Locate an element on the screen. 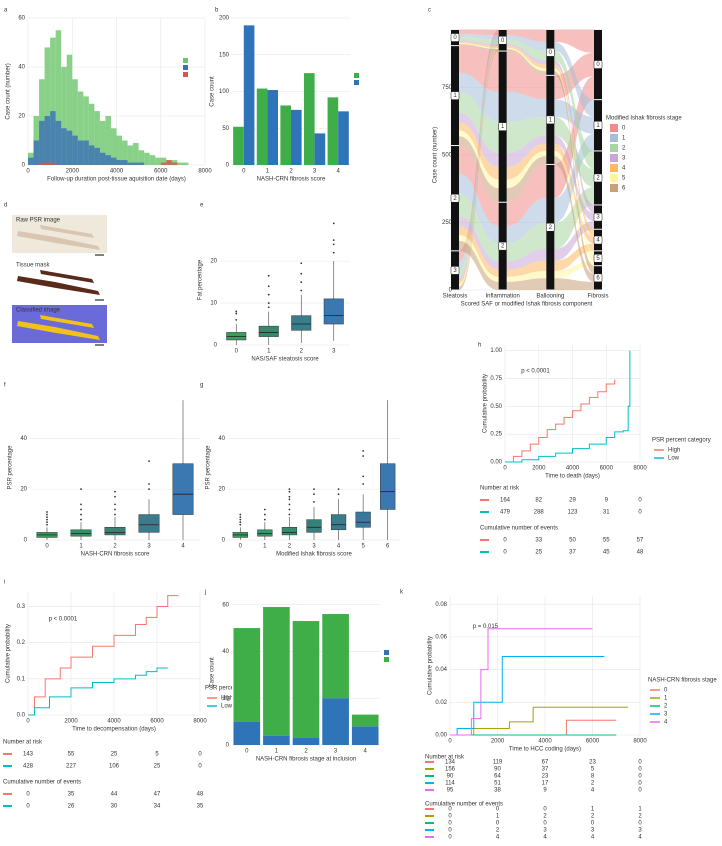 This screenshot has height=846, width=722. x-tick-label: Inflammation is located at coordinates (502, 297).